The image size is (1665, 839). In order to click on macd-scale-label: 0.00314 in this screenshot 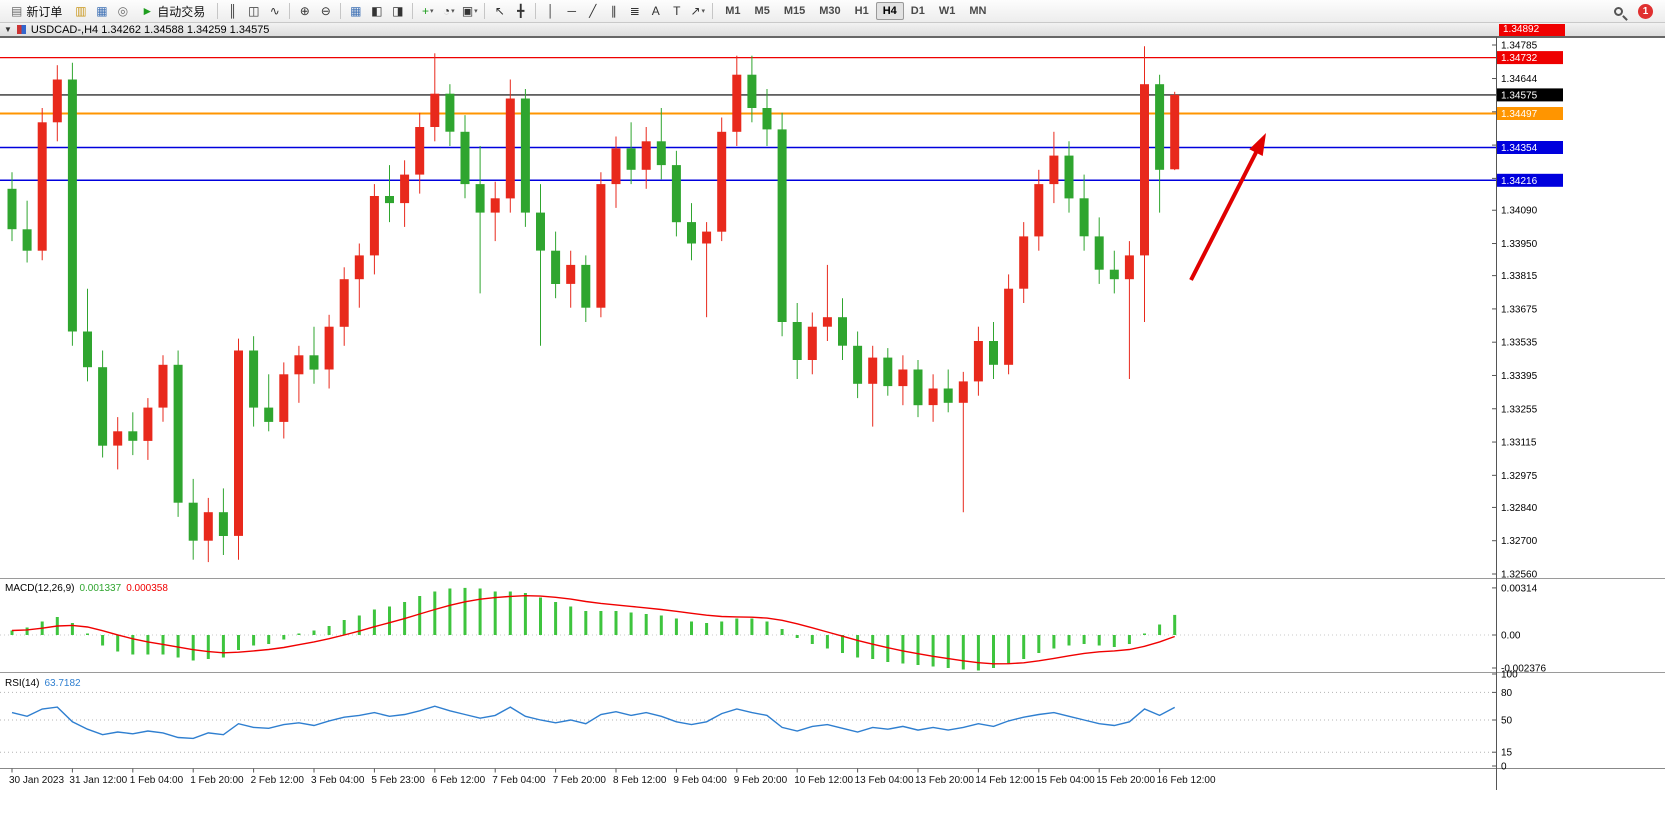, I will do `click(1519, 588)`.